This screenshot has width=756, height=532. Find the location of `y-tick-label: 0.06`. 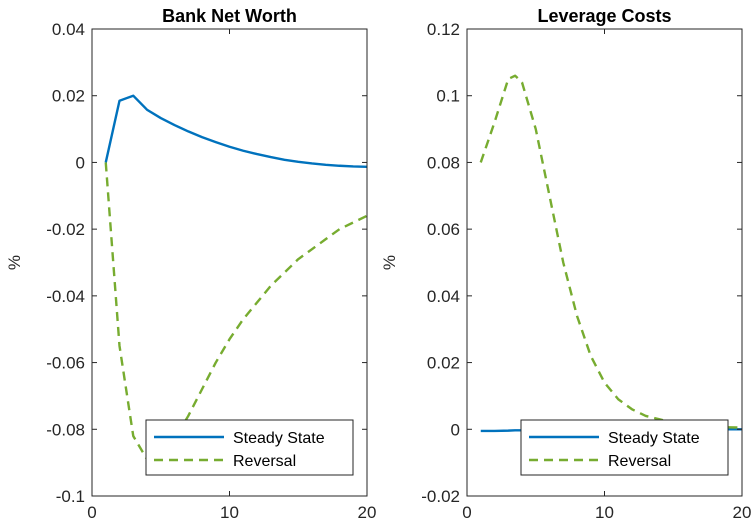

y-tick-label: 0.06 is located at coordinates (443, 229).